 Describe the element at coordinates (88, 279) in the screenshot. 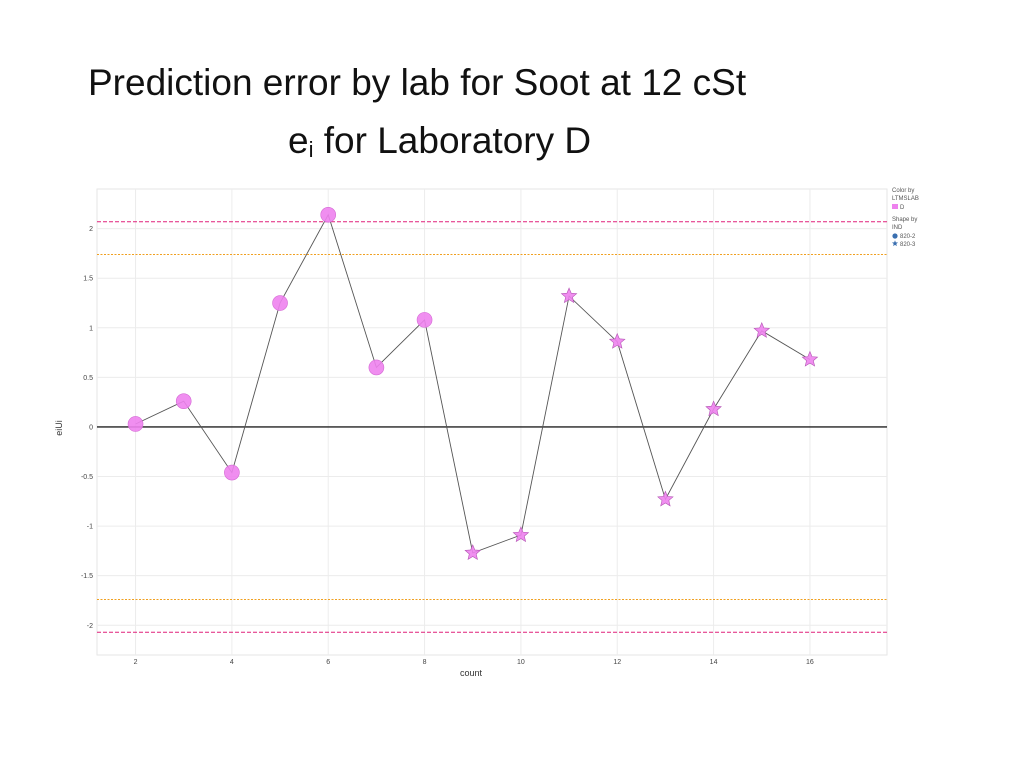

I see `y-tick-label-1: 1.5` at that location.